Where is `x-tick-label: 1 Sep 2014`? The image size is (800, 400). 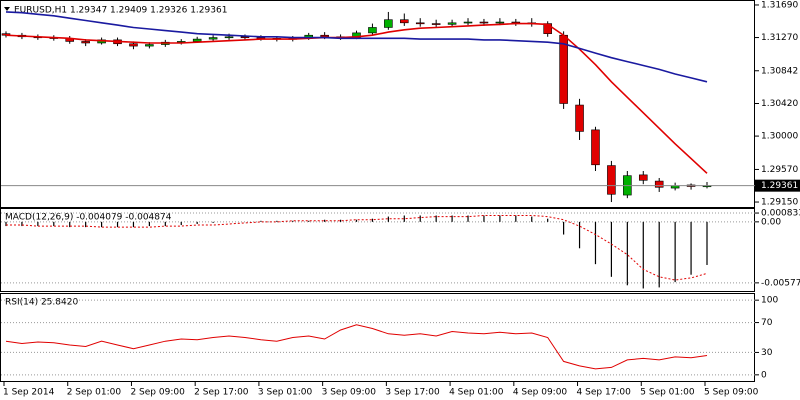 x-tick-label: 1 Sep 2014 is located at coordinates (29, 393).